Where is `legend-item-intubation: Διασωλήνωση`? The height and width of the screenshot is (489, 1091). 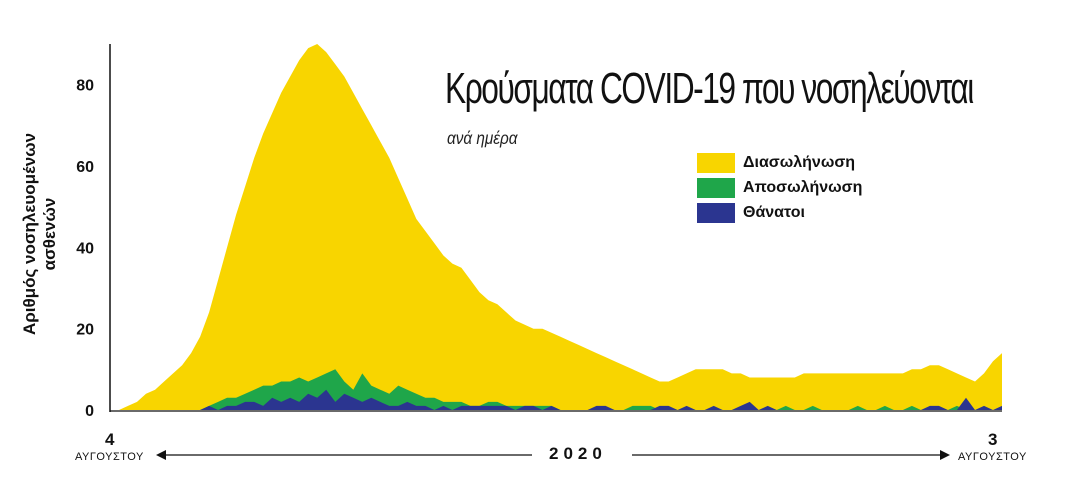
legend-item-intubation: Διασωλήνωση is located at coordinates (779, 162).